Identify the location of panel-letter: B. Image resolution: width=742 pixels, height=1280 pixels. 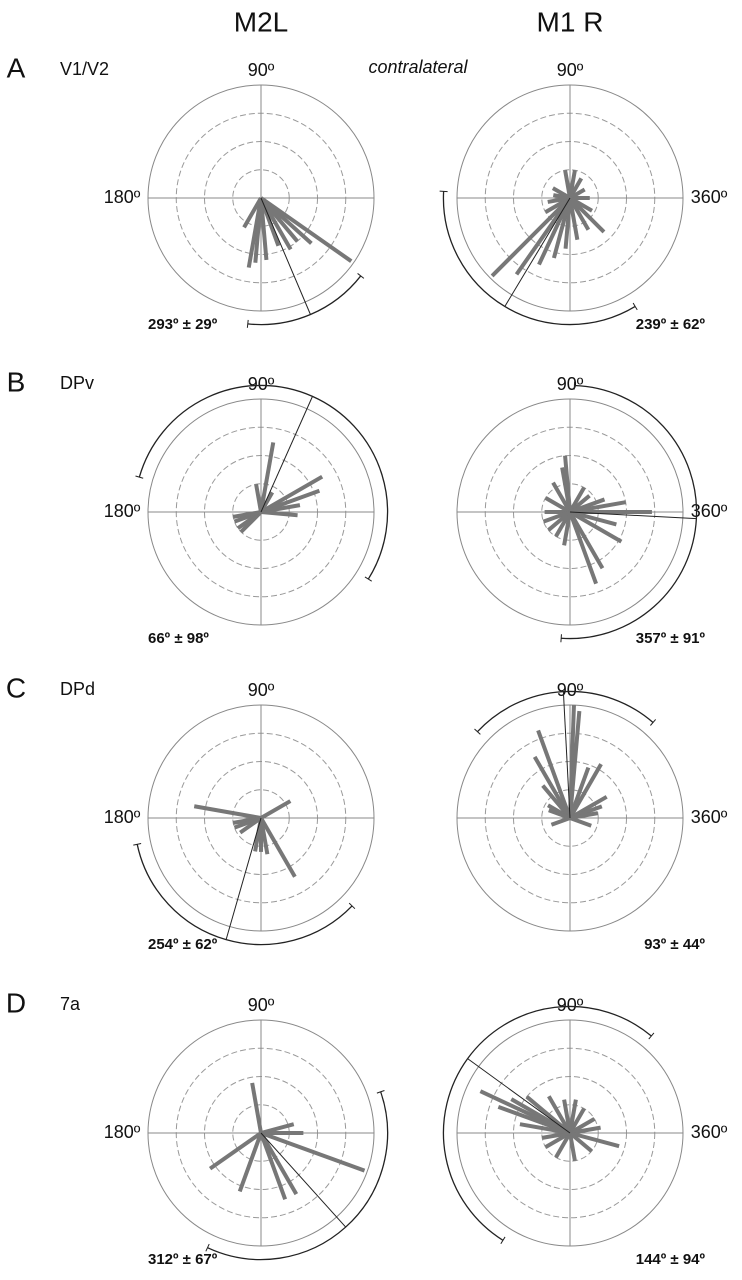
(16, 381).